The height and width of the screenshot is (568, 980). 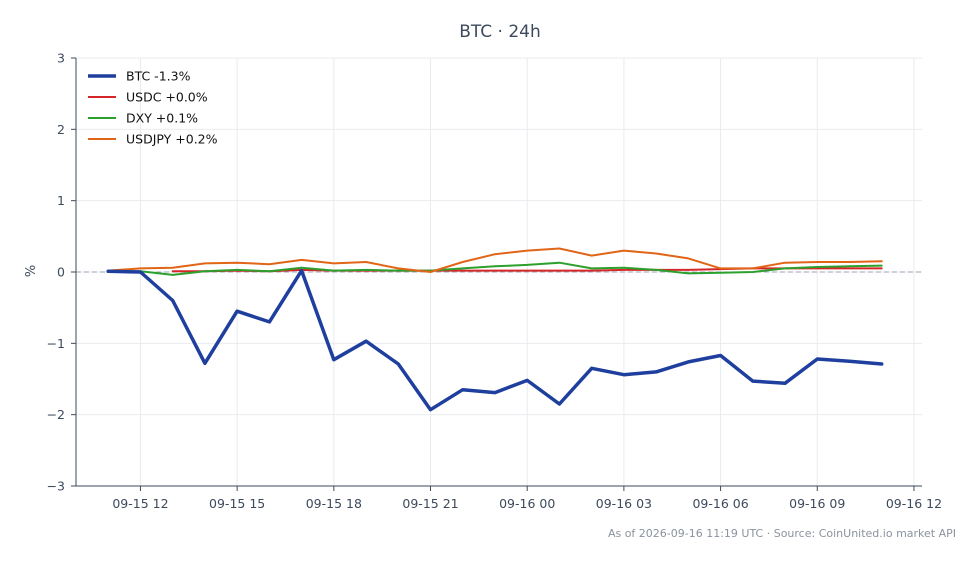 I want to click on y-axis-label: %, so click(x=31, y=271).